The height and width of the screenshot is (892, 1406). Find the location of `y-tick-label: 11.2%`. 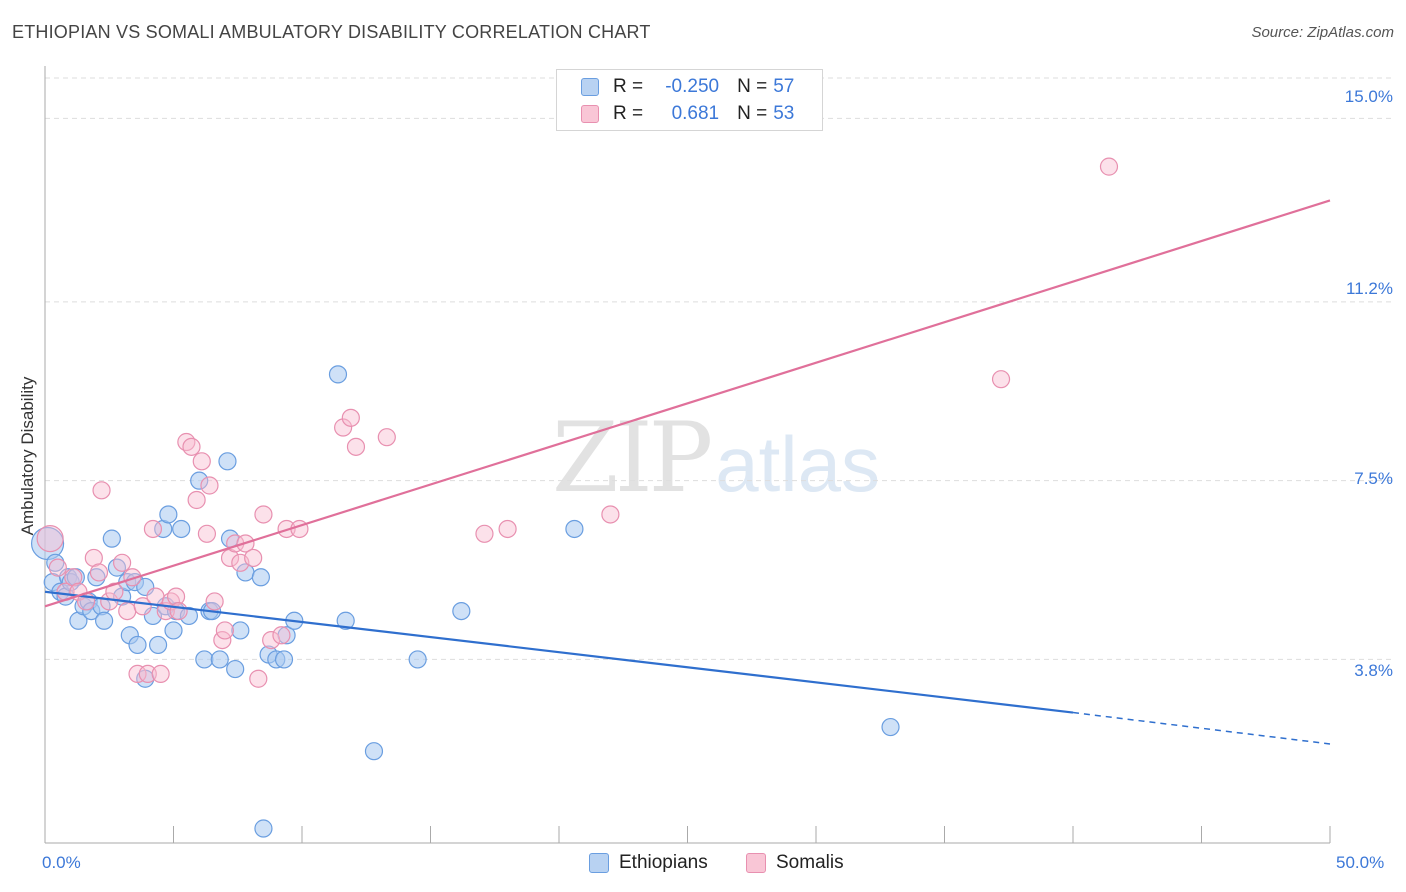

y-tick-label: 11.2% is located at coordinates (1369, 288).